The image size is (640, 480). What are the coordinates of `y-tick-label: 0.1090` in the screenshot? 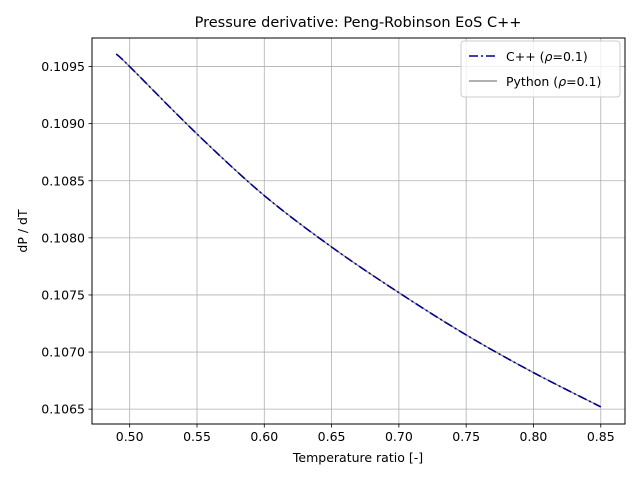 It's located at (63, 123).